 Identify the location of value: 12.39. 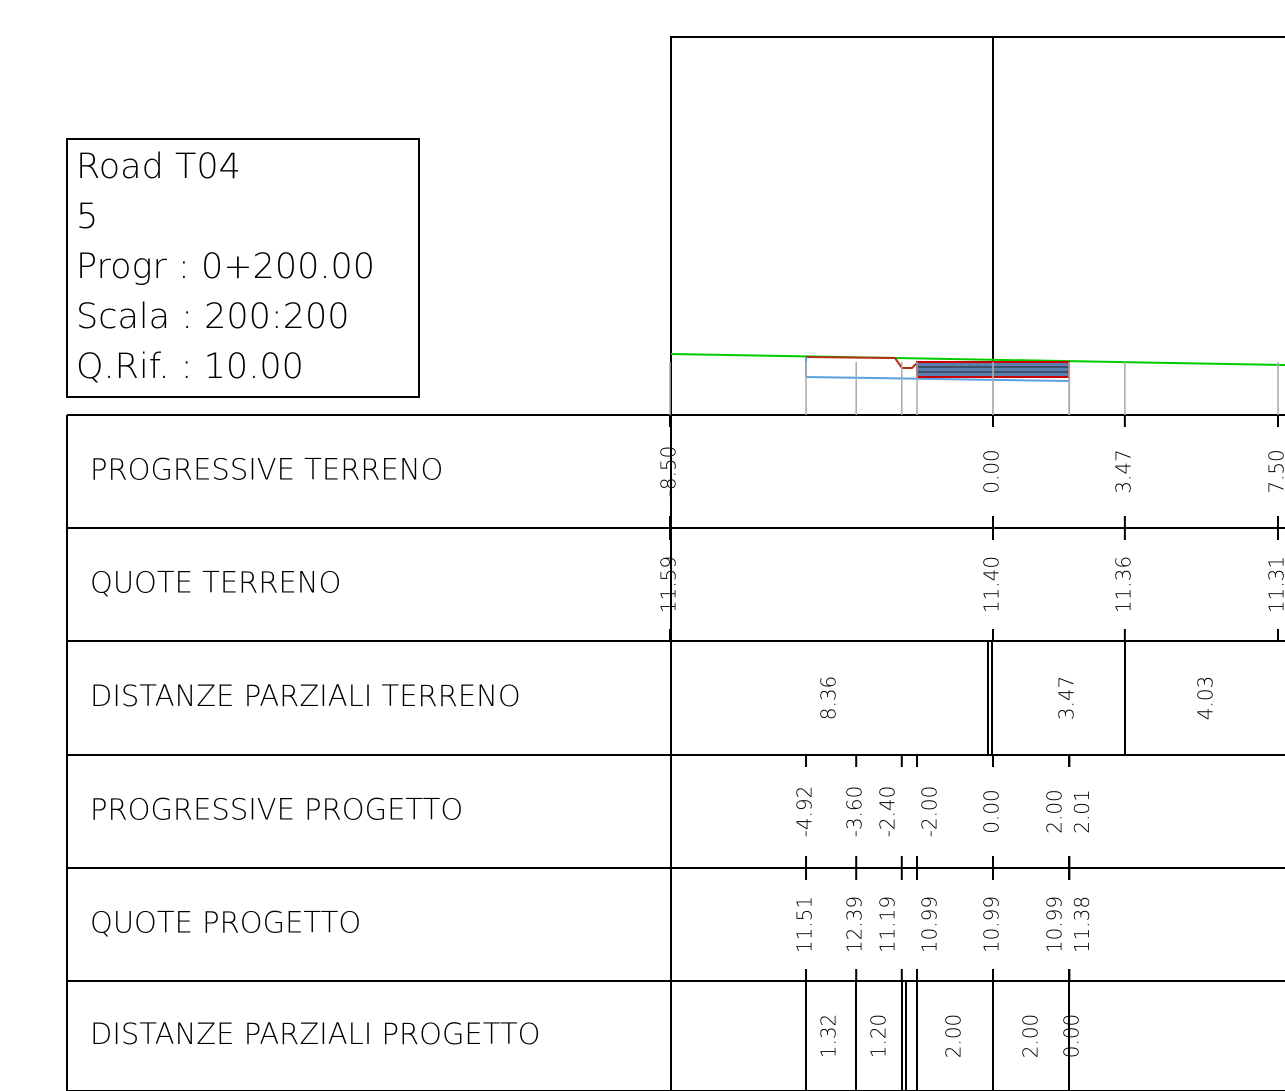
(855, 924).